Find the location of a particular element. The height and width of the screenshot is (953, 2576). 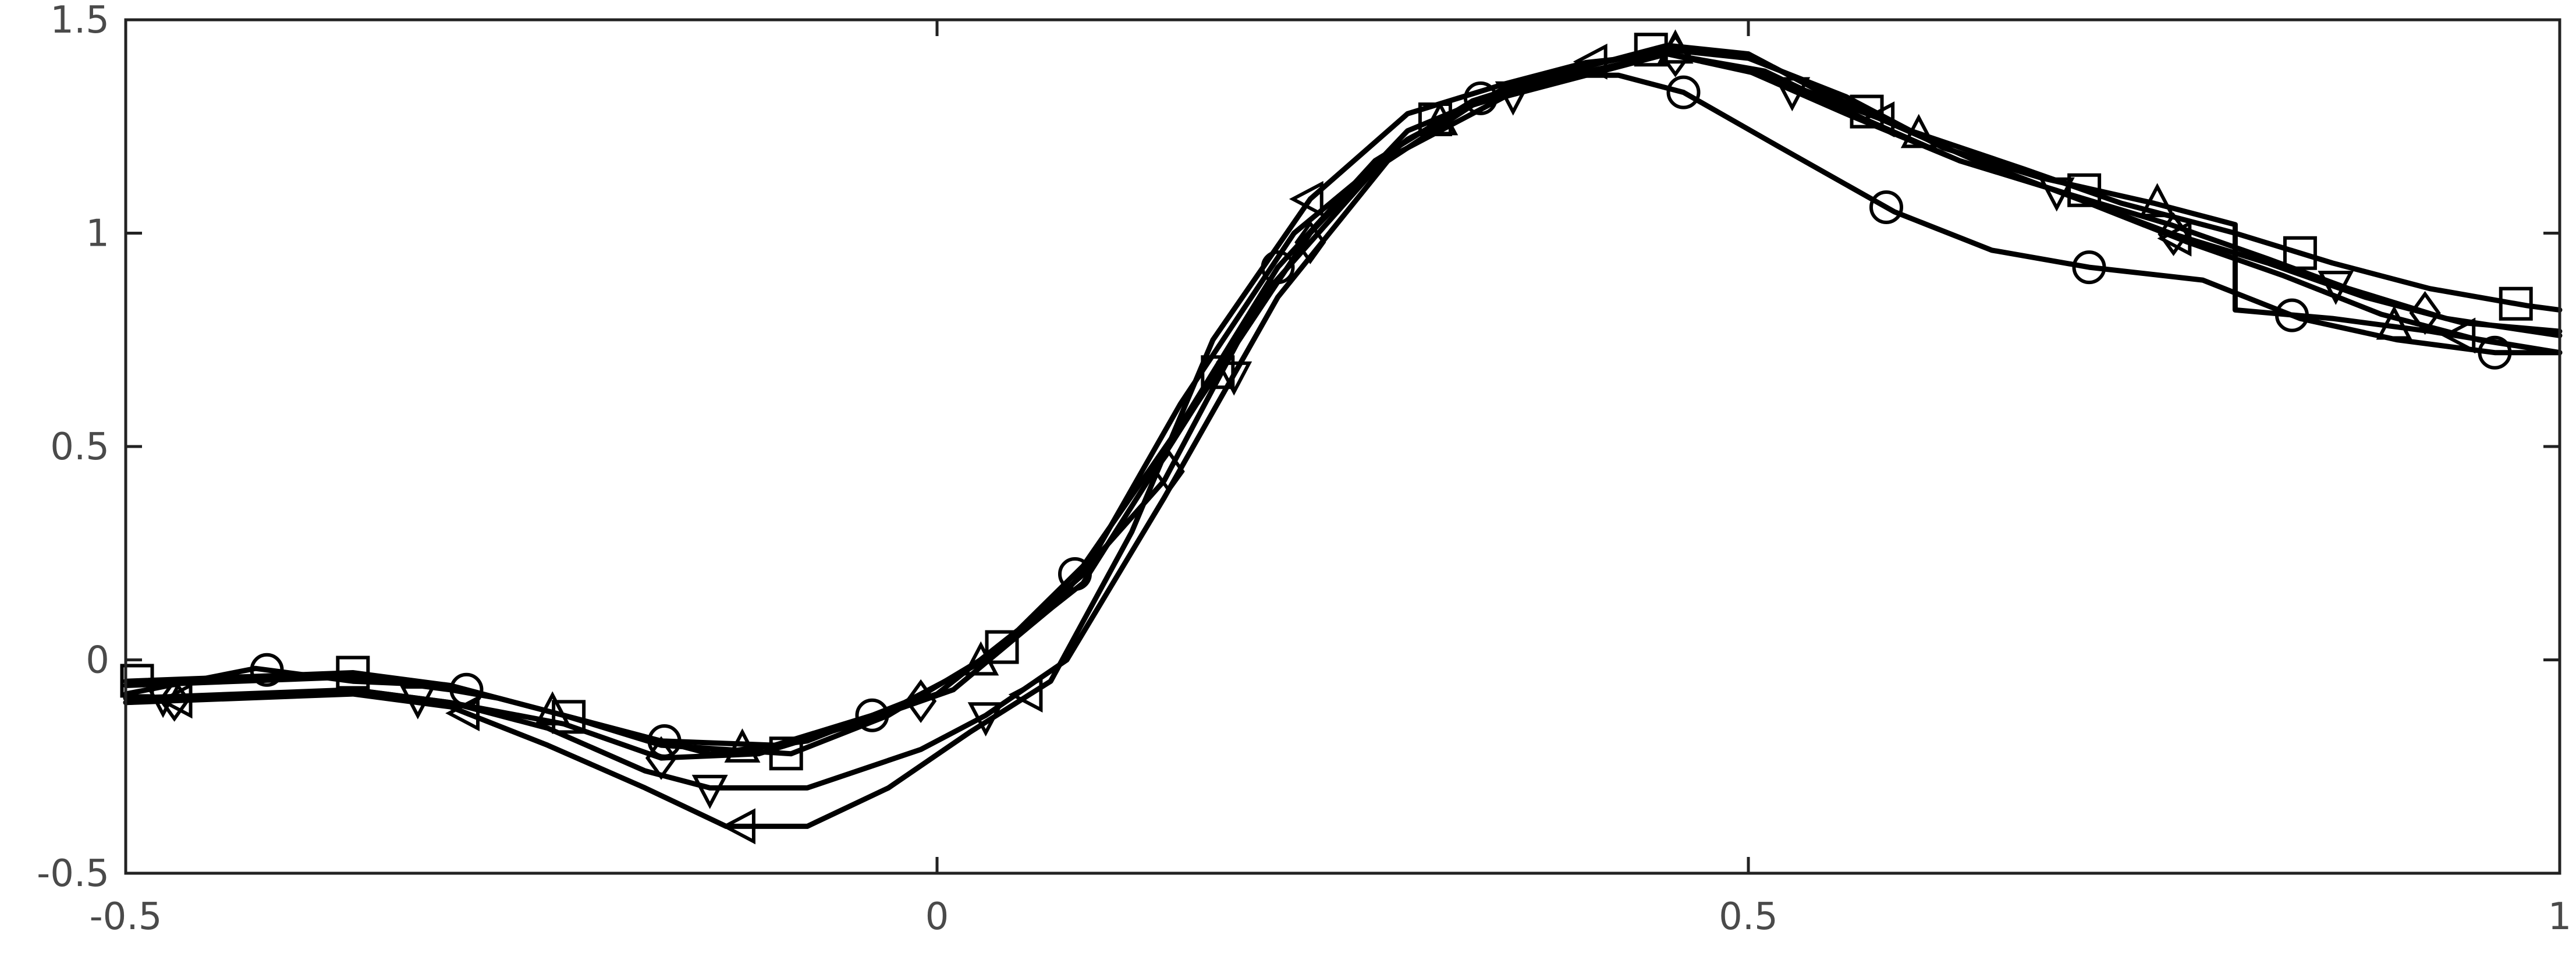

x-tick-label: 0.5 is located at coordinates (1749, 916).